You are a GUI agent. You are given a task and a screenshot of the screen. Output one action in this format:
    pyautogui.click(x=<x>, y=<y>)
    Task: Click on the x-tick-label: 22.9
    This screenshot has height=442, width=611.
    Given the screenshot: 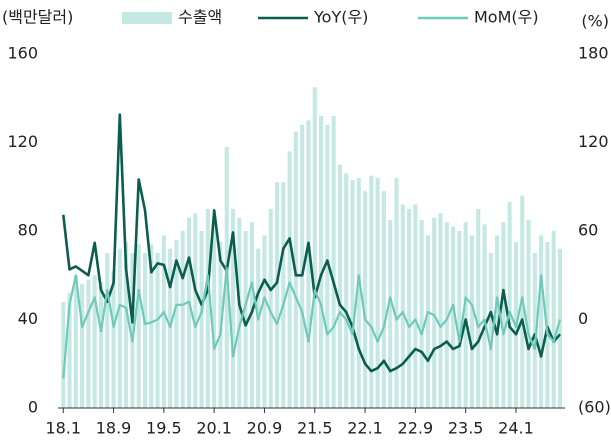 What is the action you would take?
    pyautogui.click(x=416, y=428)
    